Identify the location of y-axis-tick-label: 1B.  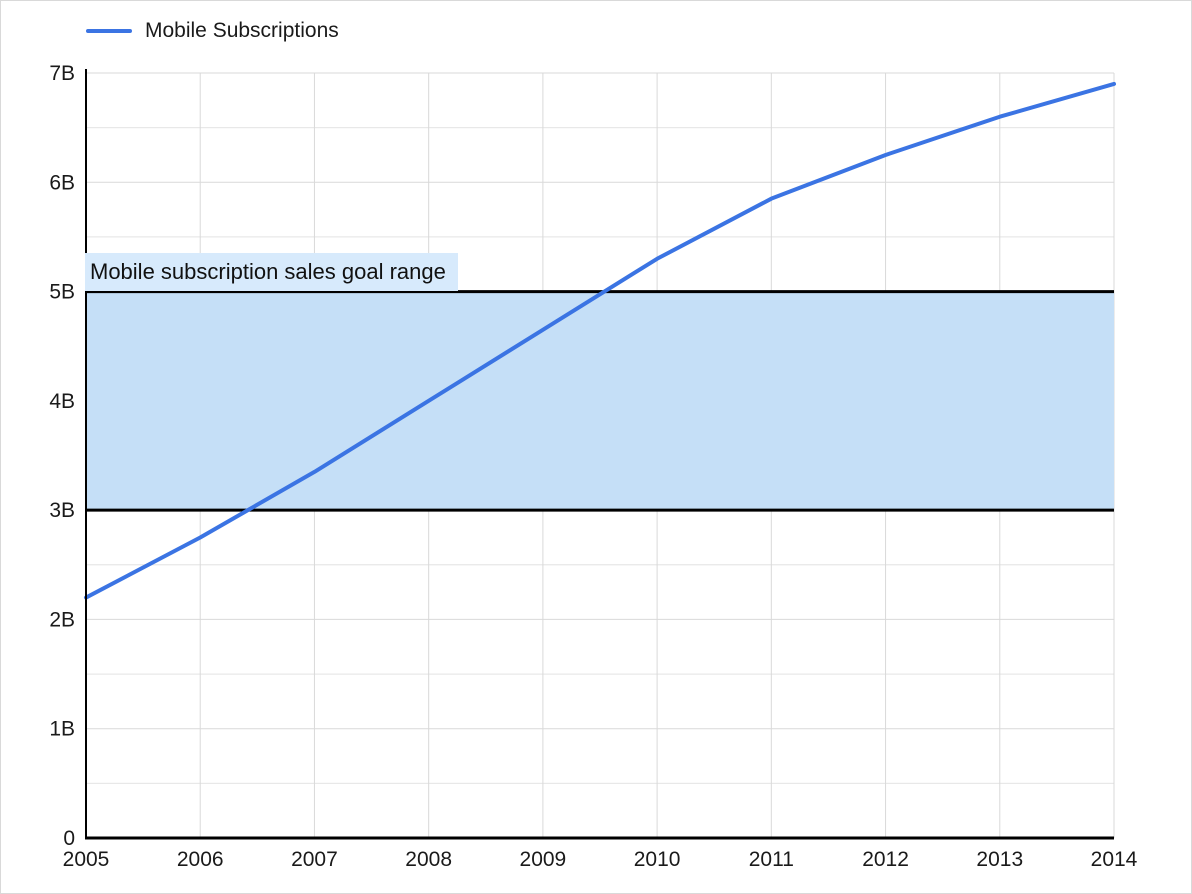
(62, 729).